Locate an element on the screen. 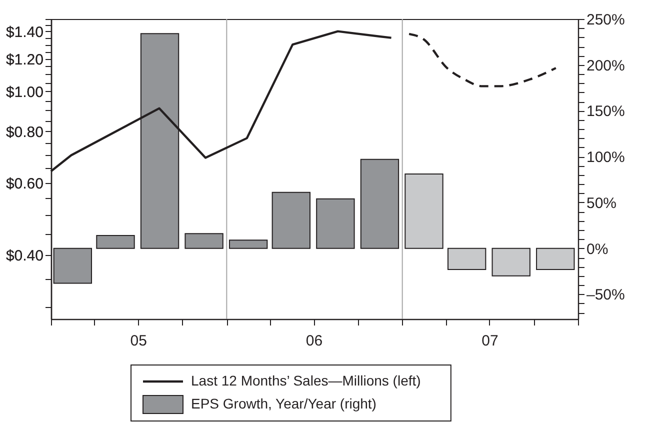 The height and width of the screenshot is (443, 666). y-tick-label: $1.00 is located at coordinates (25, 92).